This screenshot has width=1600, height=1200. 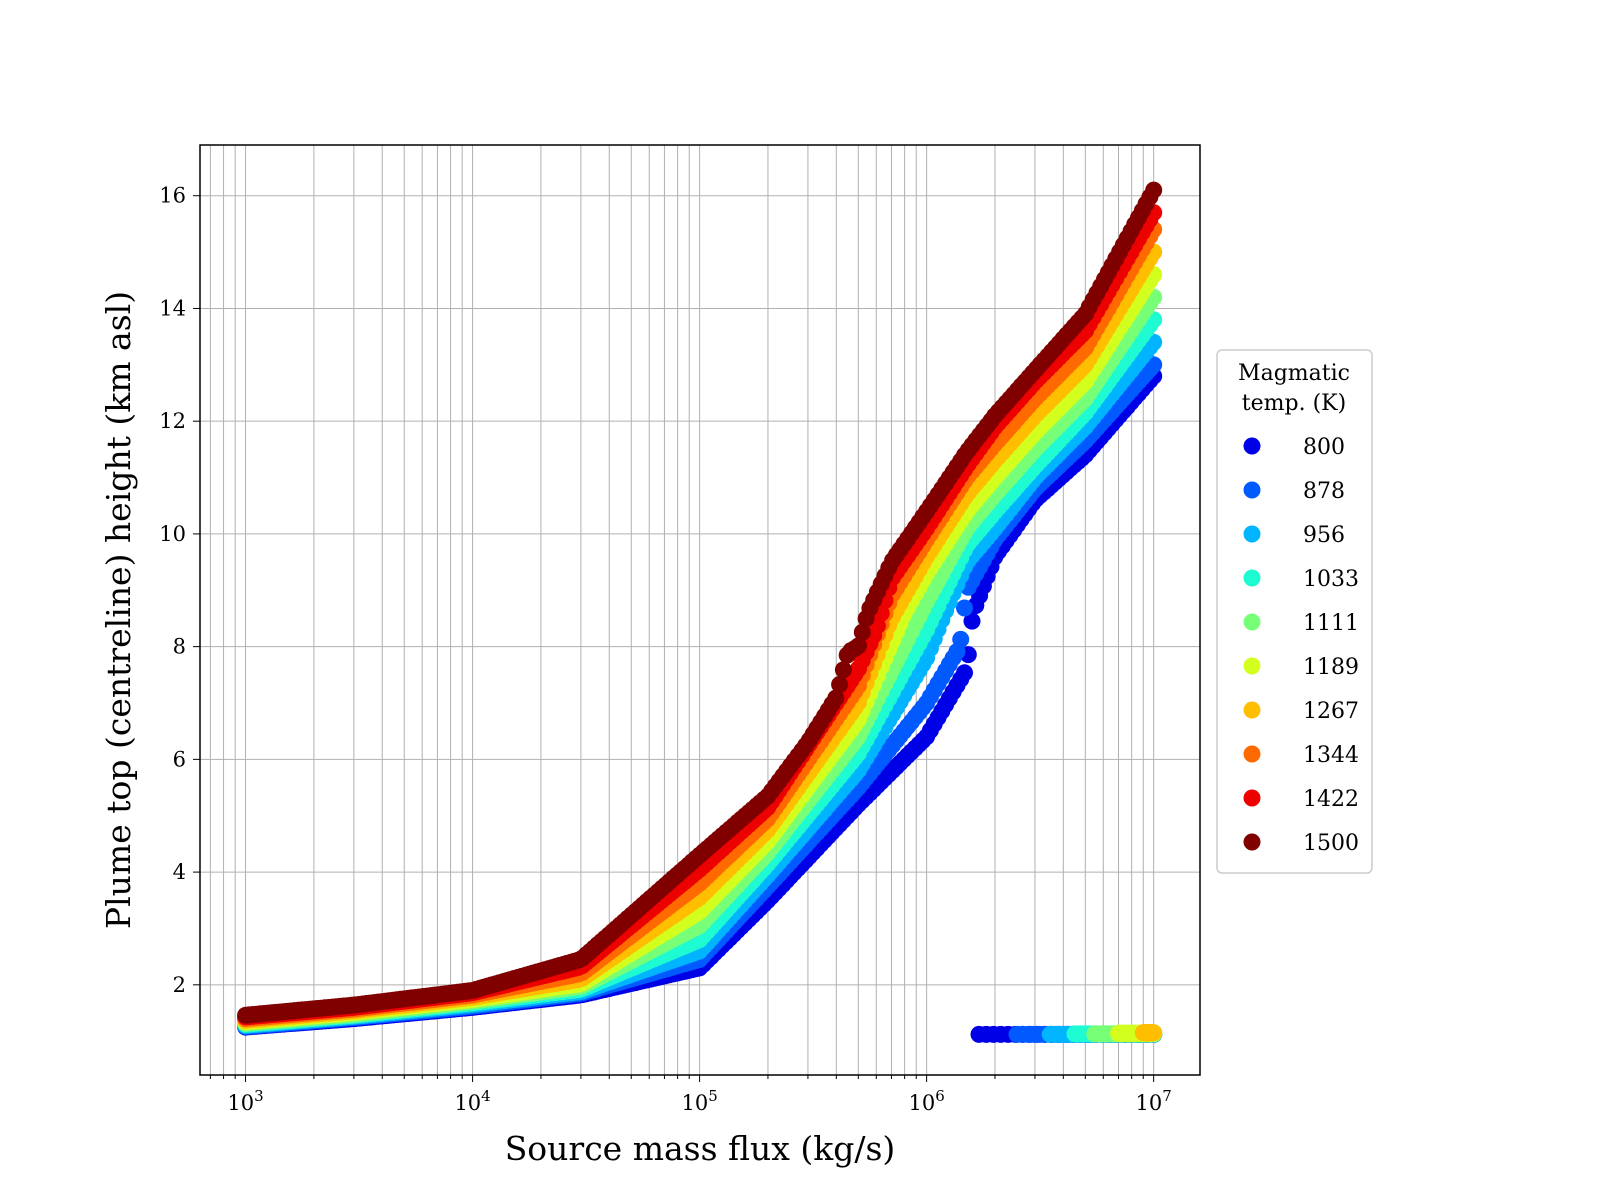 What do you see at coordinates (179, 590) in the screenshot?
I see `y-axis-ticks: 2 4 6 8 10 12 14 16` at bounding box center [179, 590].